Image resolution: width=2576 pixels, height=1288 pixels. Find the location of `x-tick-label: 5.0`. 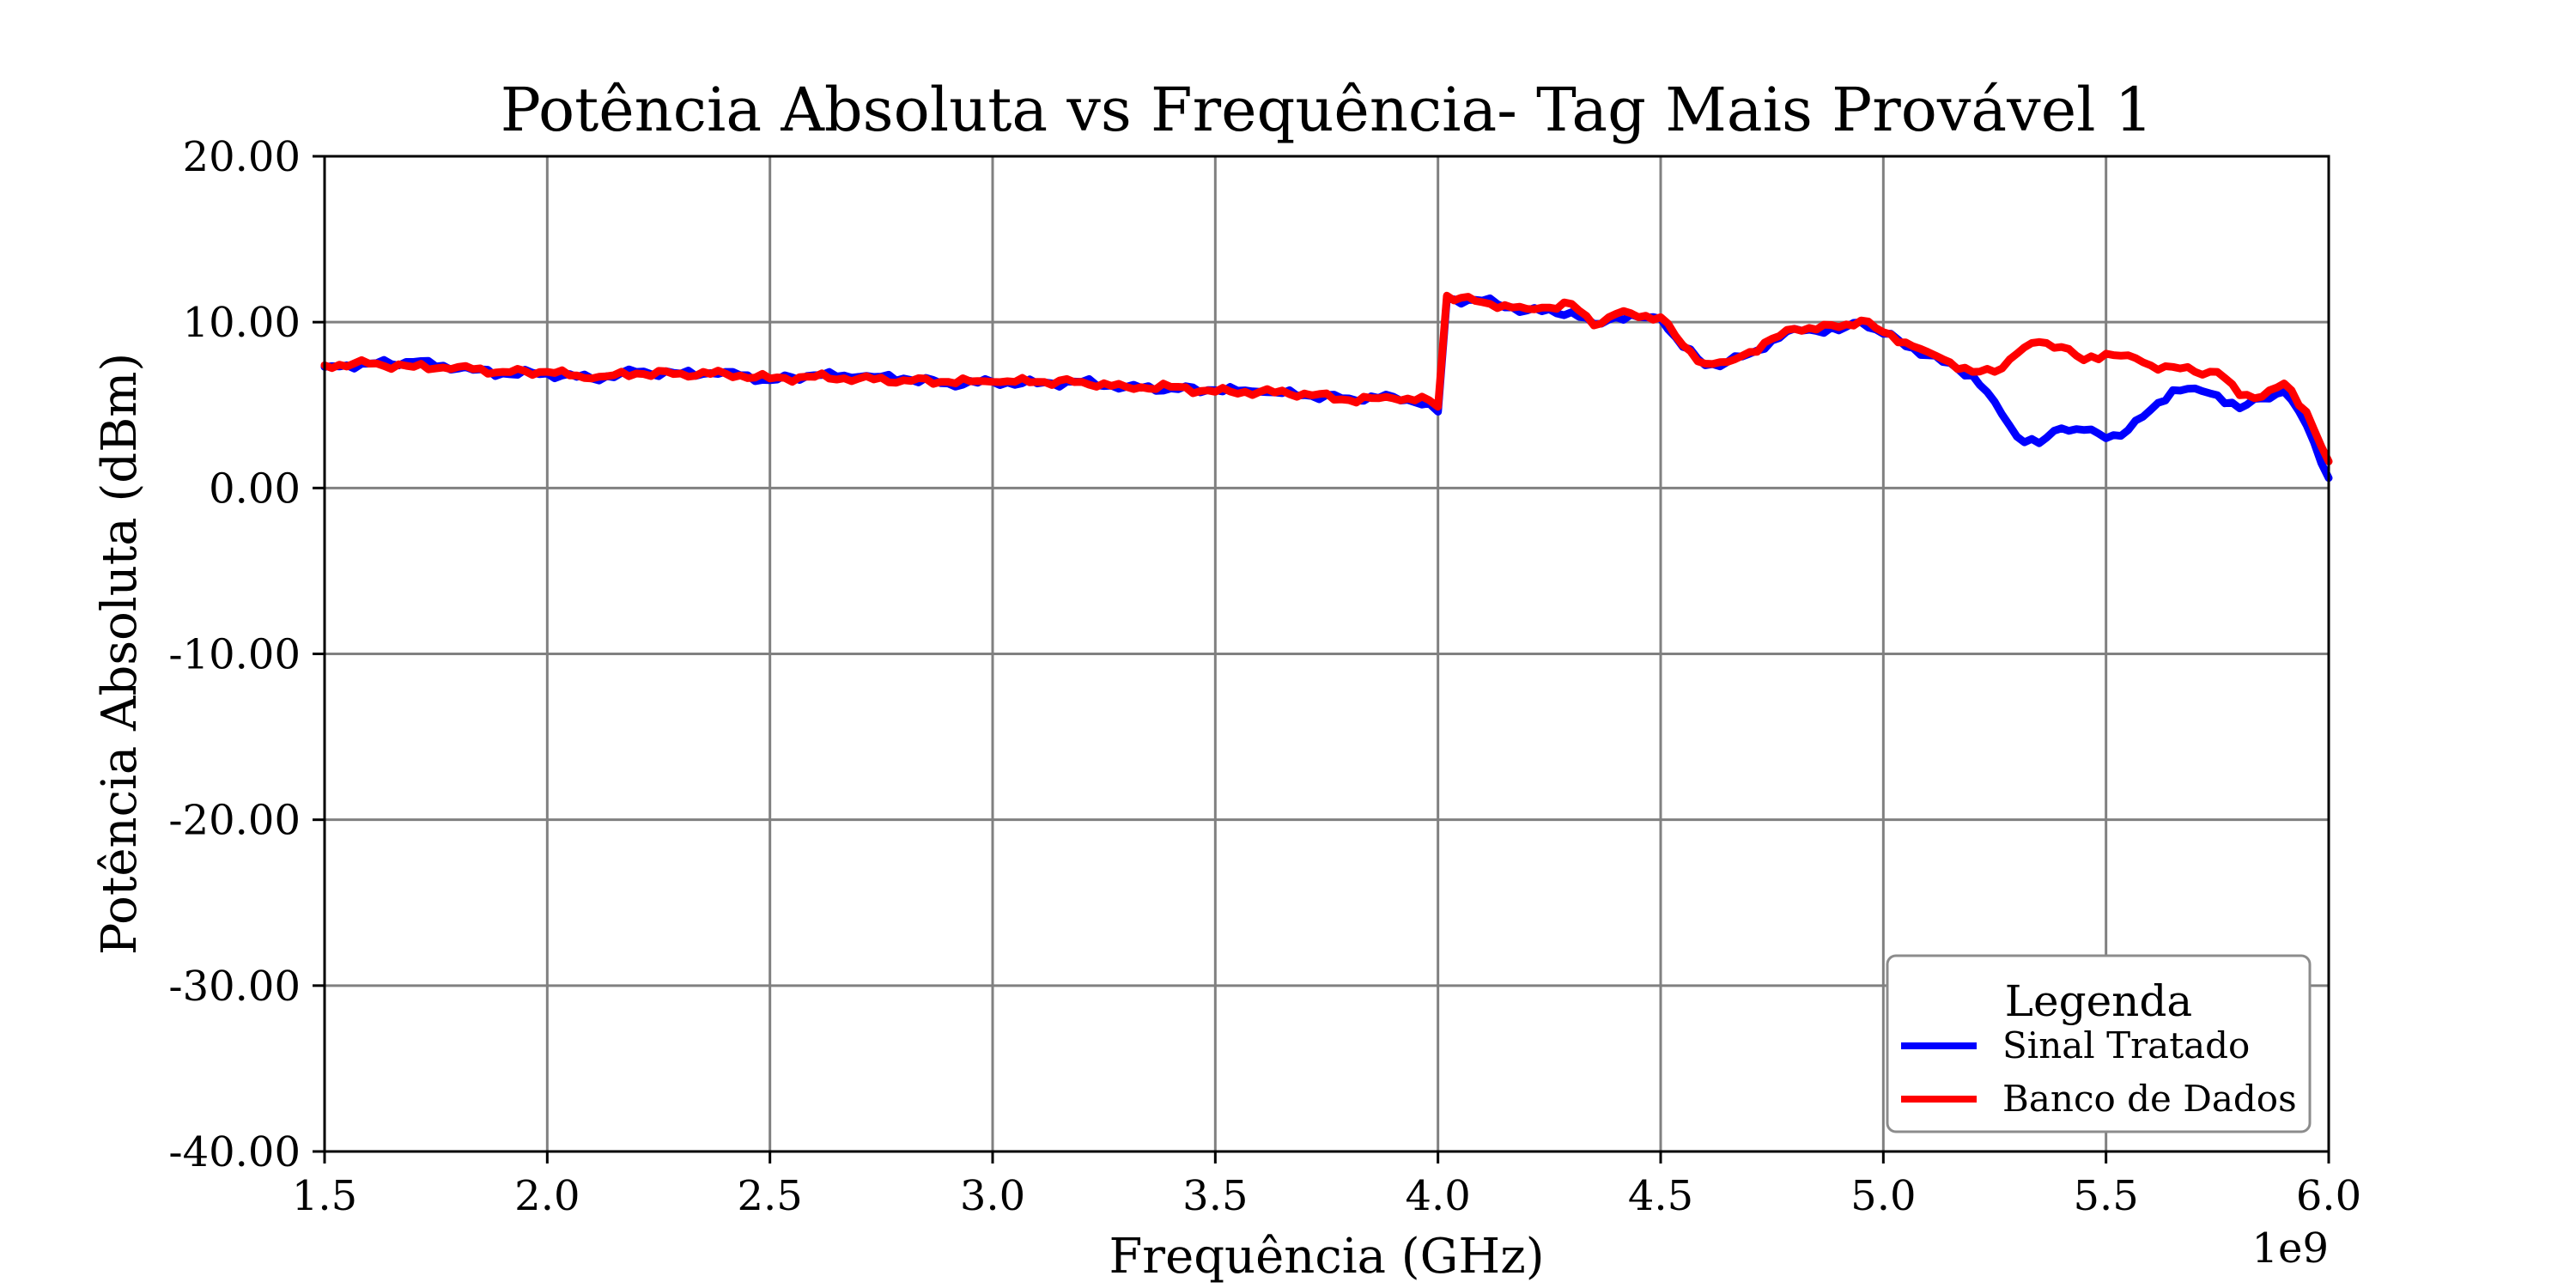

x-tick-label: 5.0 is located at coordinates (1883, 1196).